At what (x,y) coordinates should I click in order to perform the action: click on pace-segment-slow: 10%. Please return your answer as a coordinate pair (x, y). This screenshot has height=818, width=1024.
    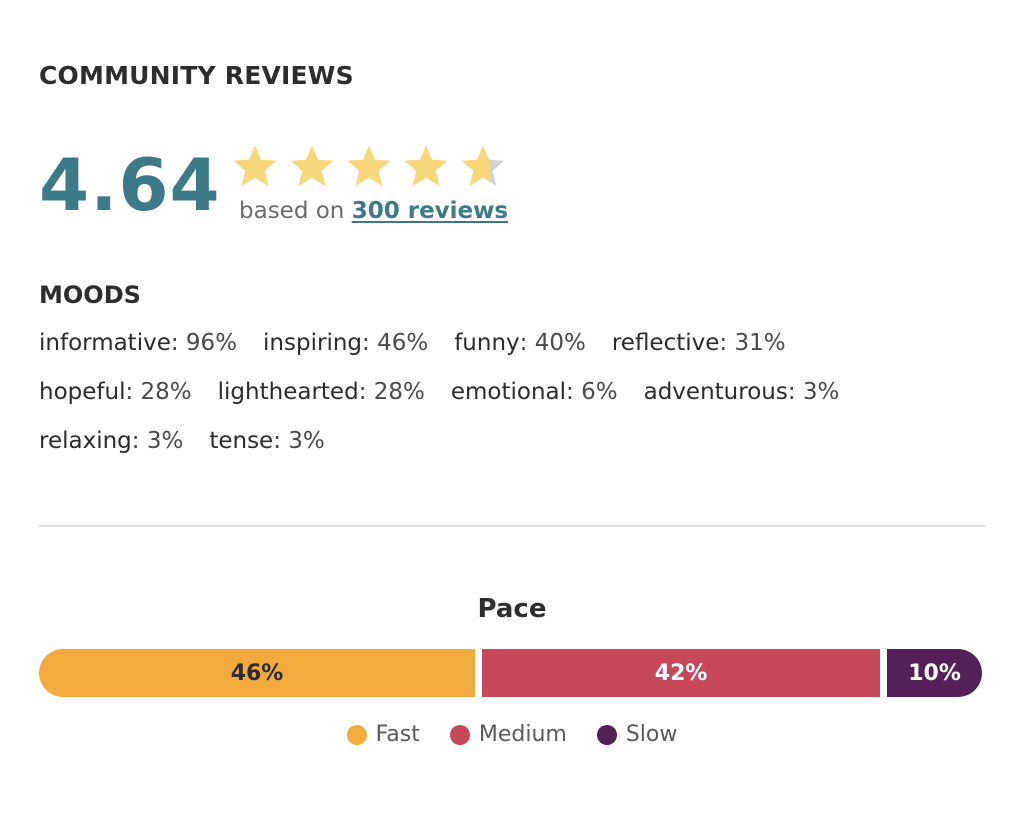
    Looking at the image, I should click on (934, 673).